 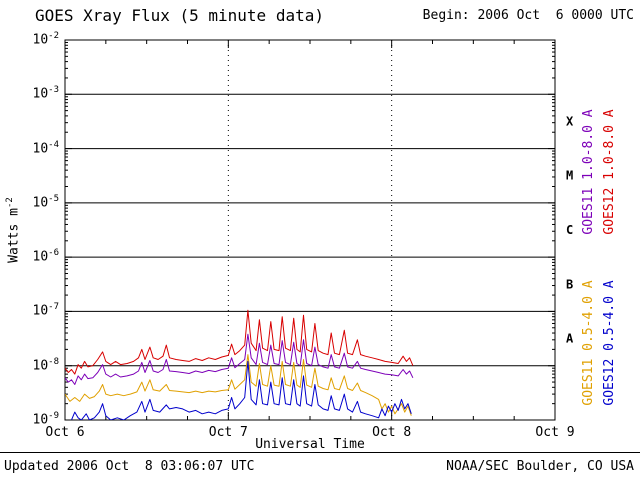 I want to click on flare-class-label: M, so click(x=569, y=176).